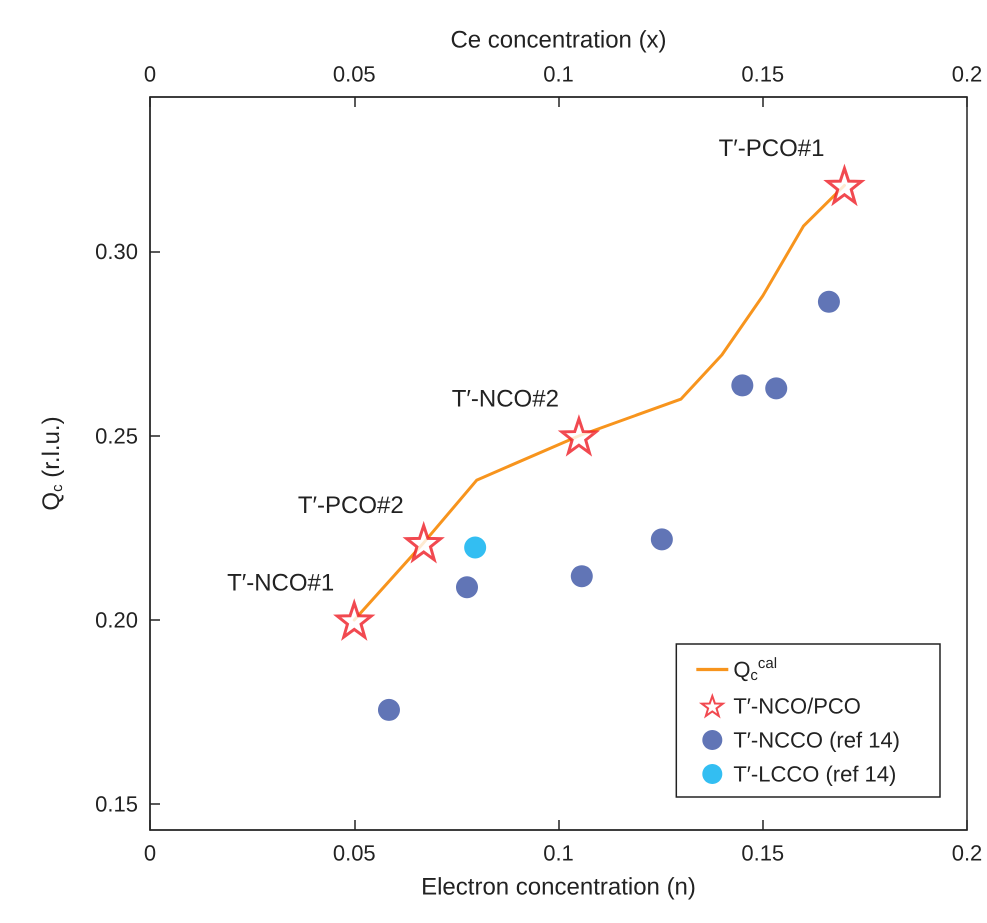  I want to click on annotation: T′-PCO#2, so click(351, 506).